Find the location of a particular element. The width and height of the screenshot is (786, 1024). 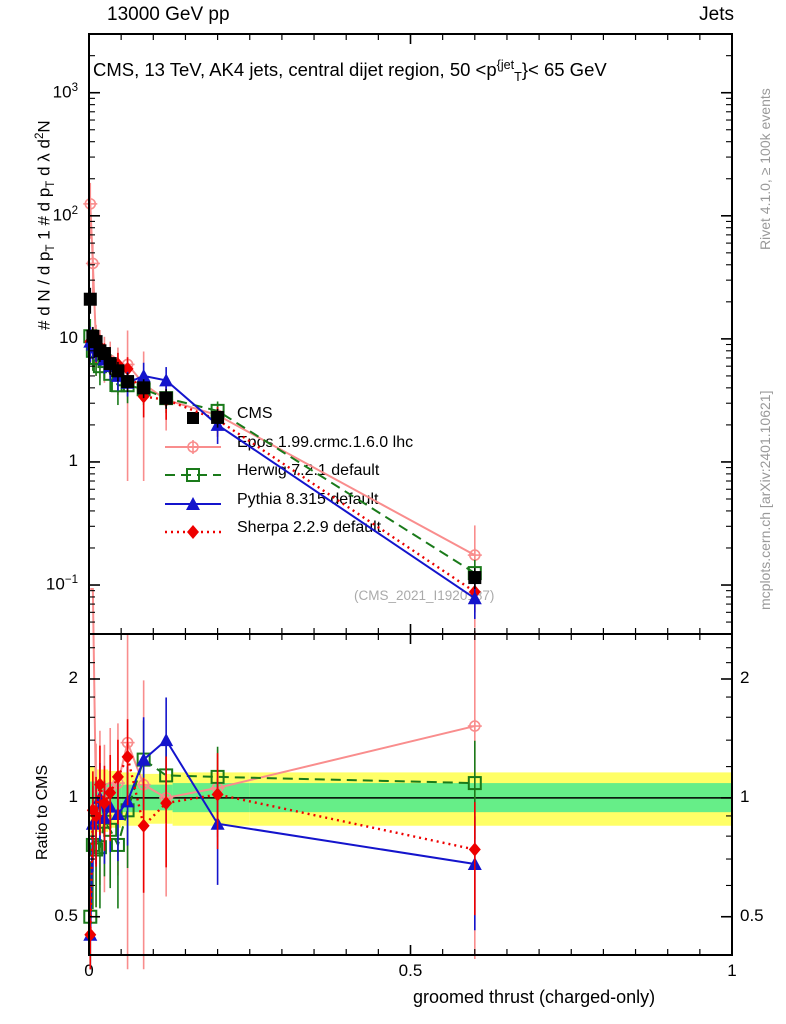

ratio-series-sherpa is located at coordinates (282, 844).